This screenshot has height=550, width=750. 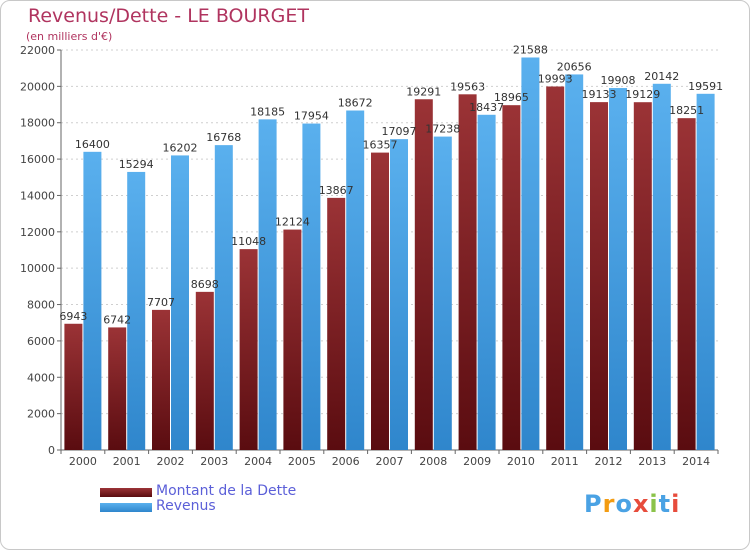 What do you see at coordinates (136, 164) in the screenshot?
I see `data-label-revenus: 15294` at bounding box center [136, 164].